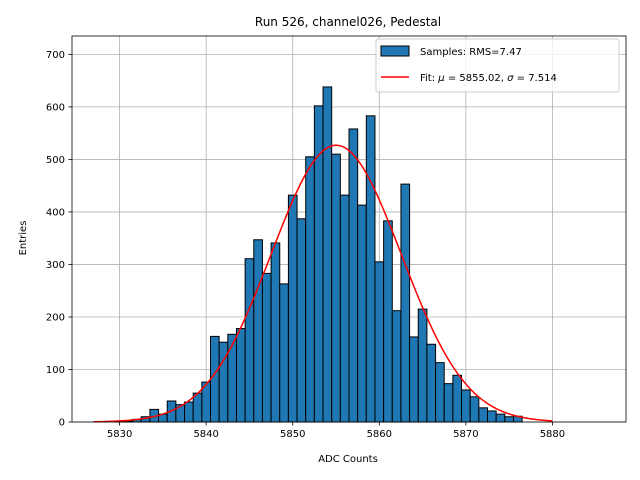 This screenshot has width=640, height=480. What do you see at coordinates (59, 239) in the screenshot?
I see `y-axis-ticks: 0 100 200 300 400 500 600 700` at bounding box center [59, 239].